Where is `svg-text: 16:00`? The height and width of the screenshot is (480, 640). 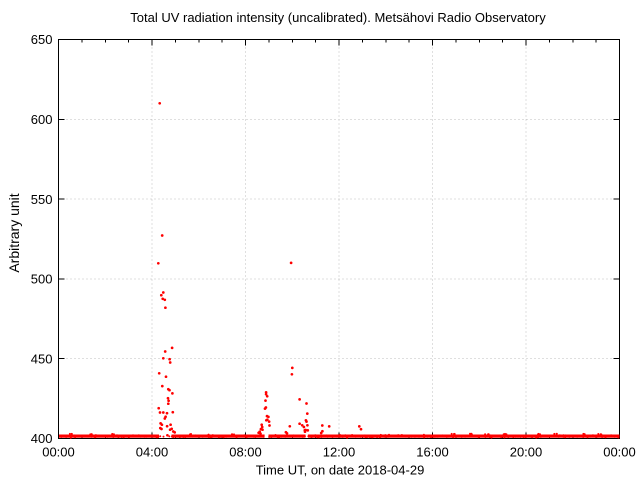
svg-text: 16:00 is located at coordinates (432, 452).